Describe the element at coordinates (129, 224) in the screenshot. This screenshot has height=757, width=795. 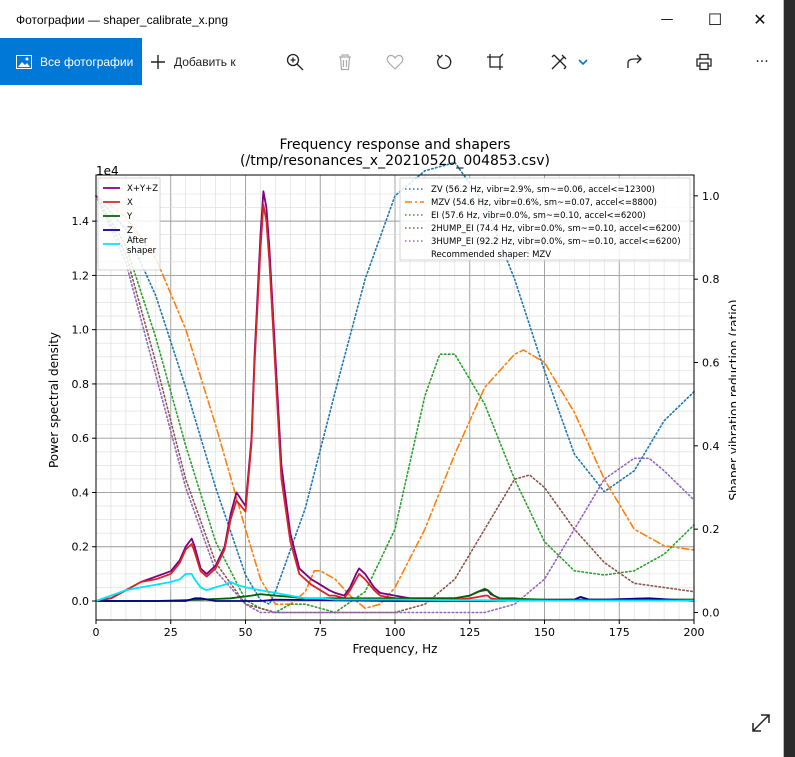
I see `legend-left-box` at that location.